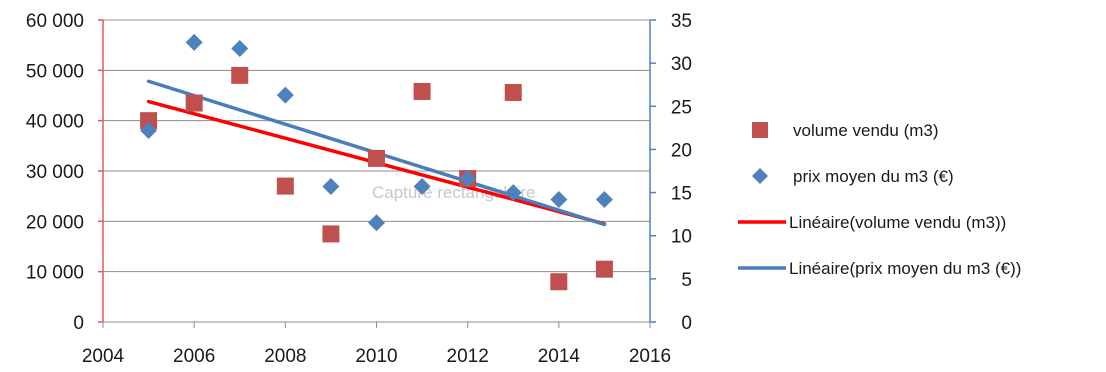  What do you see at coordinates (468, 356) in the screenshot?
I see `x-tick-label: 2012` at bounding box center [468, 356].